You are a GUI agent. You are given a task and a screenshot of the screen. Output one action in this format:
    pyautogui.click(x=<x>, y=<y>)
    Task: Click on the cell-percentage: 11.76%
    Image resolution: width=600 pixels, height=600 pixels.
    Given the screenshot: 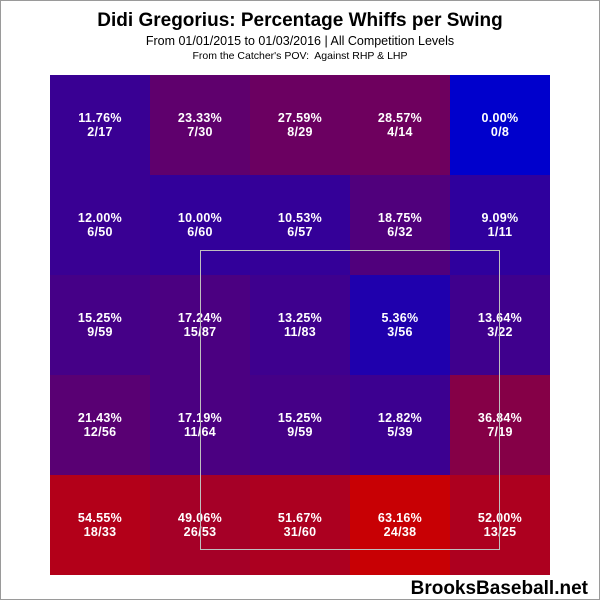 What is the action you would take?
    pyautogui.click(x=100, y=118)
    